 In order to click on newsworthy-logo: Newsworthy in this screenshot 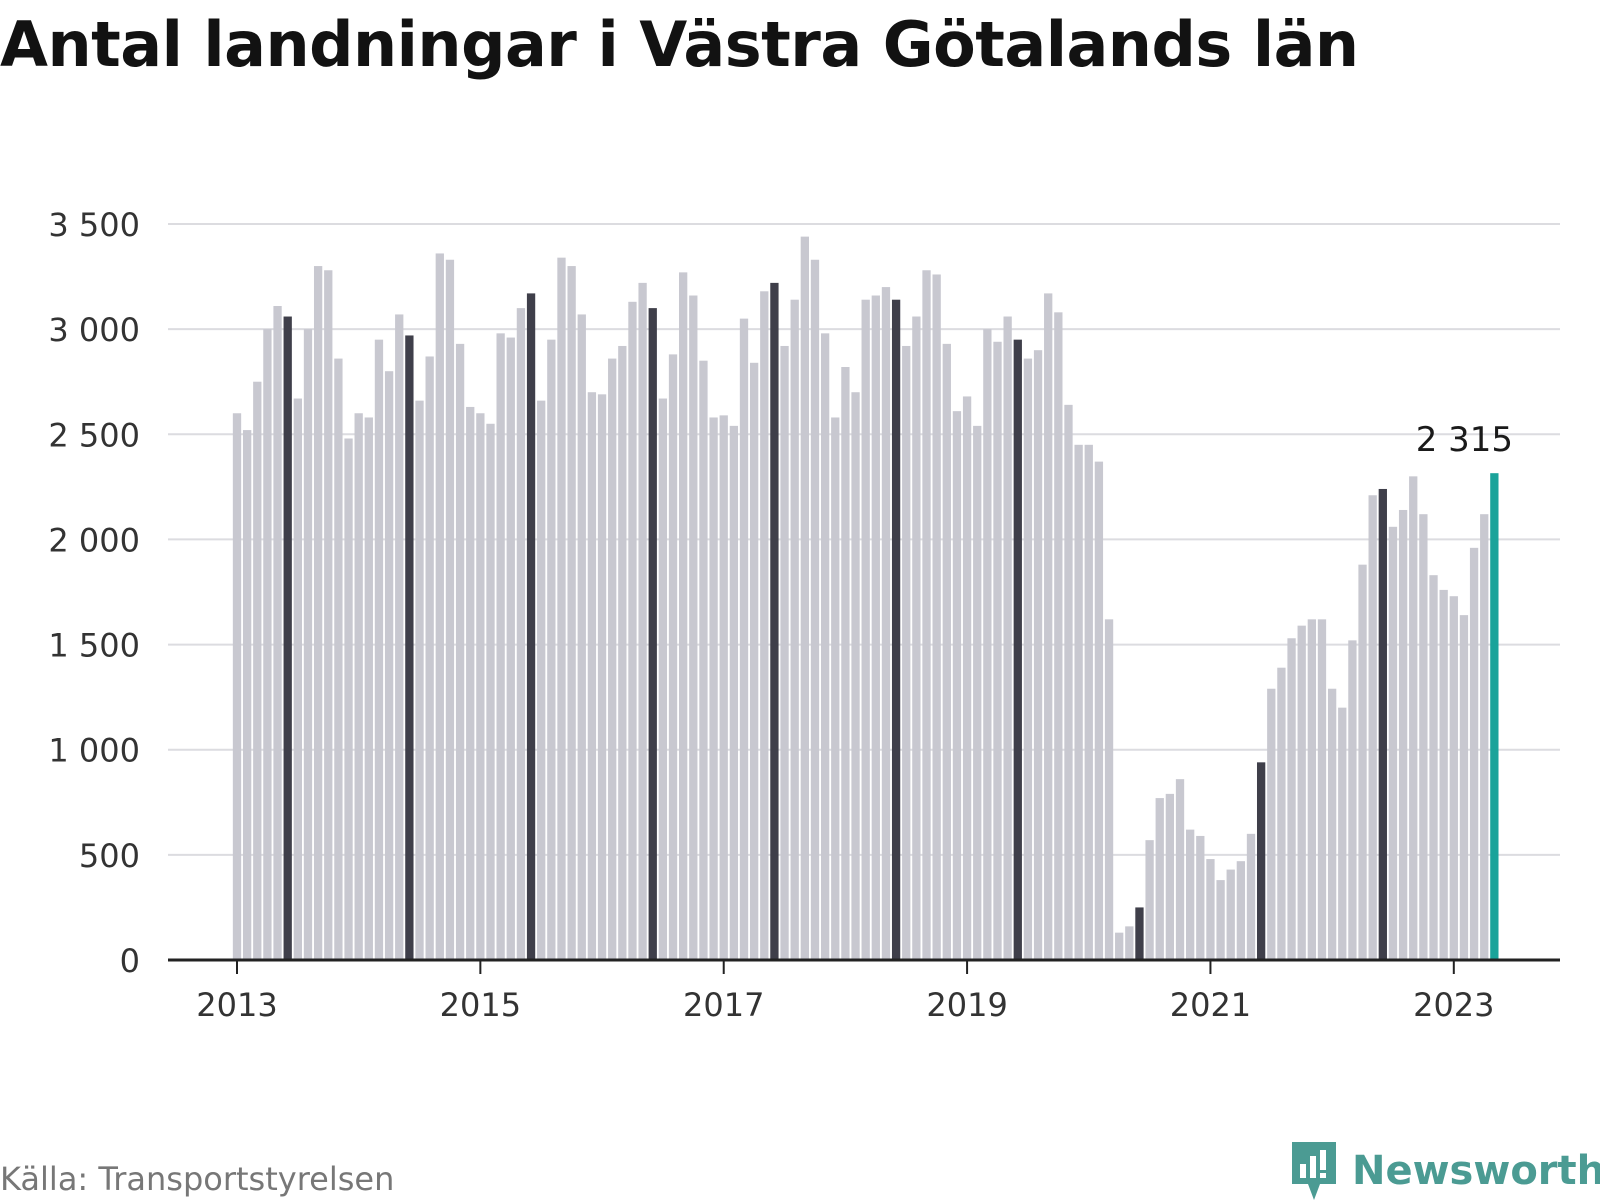, I will do `click(1445, 1171)`.